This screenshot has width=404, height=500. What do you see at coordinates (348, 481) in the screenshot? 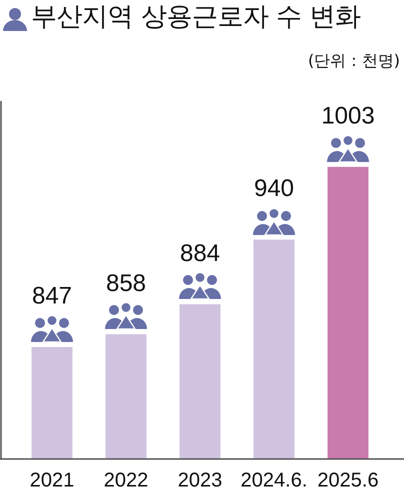
I see `x-tick-label: 2025.6` at bounding box center [348, 481].